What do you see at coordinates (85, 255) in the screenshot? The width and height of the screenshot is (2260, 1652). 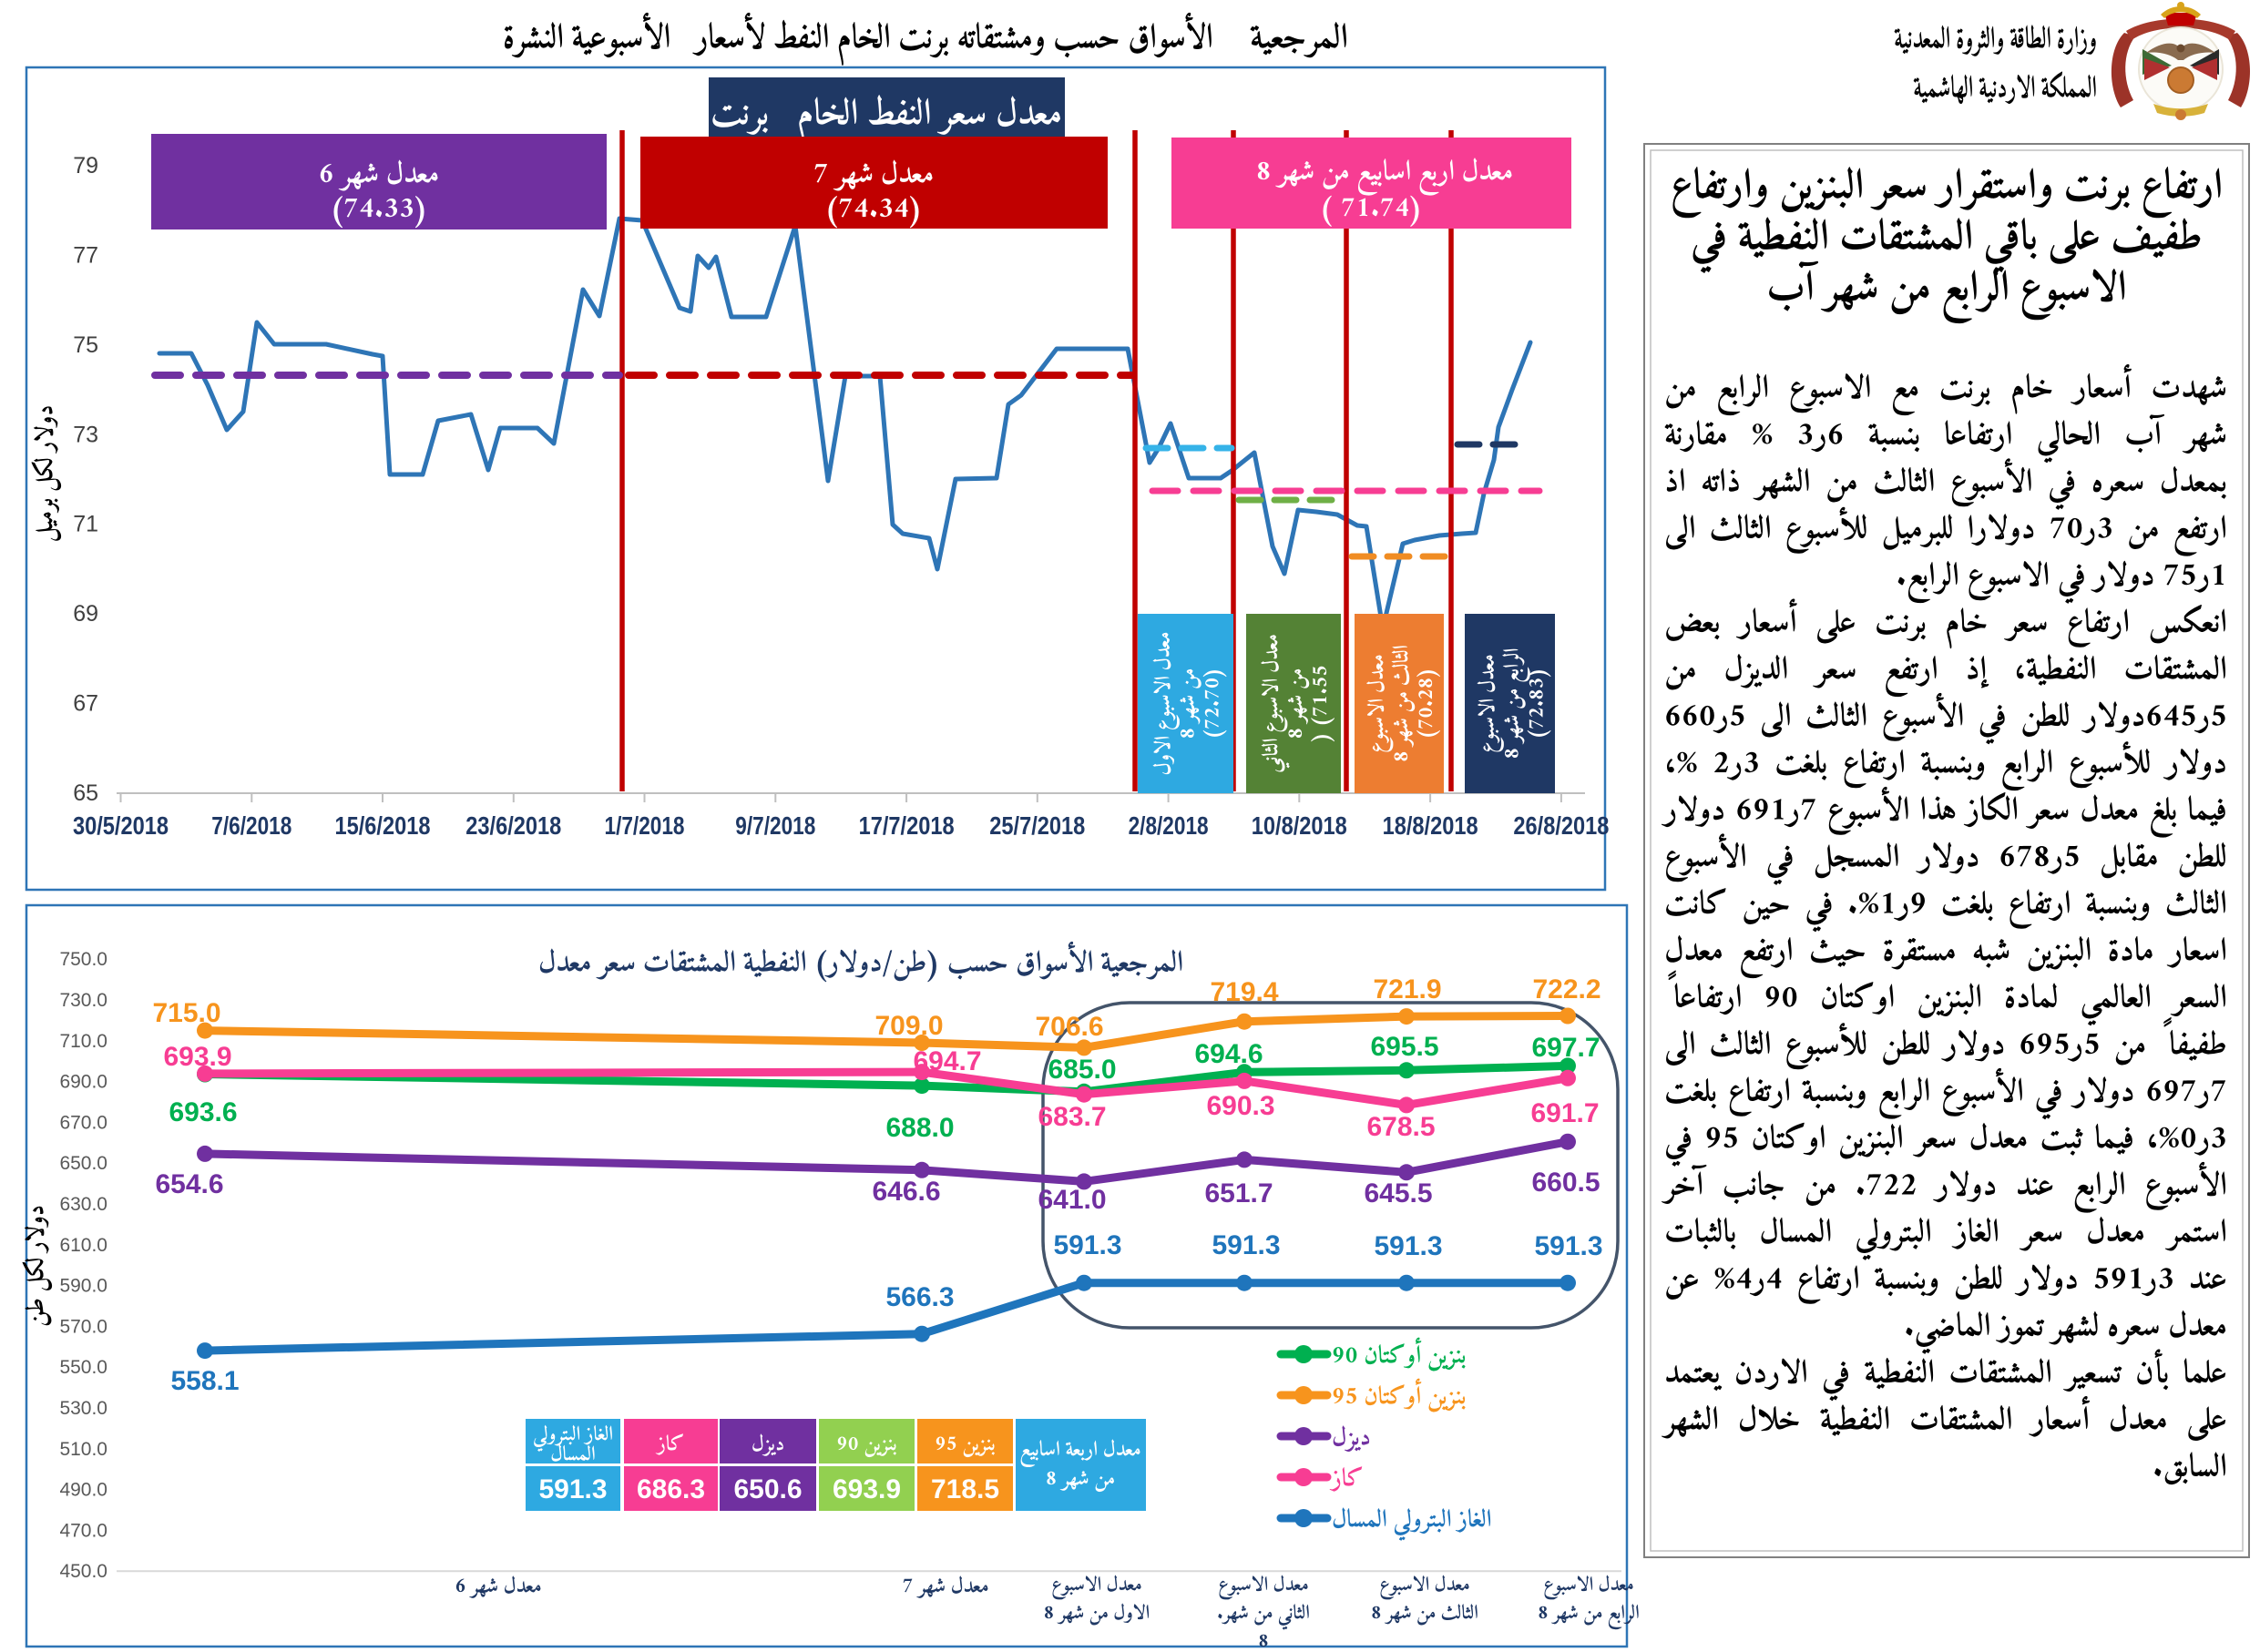 I see `svg-text: 77` at bounding box center [85, 255].